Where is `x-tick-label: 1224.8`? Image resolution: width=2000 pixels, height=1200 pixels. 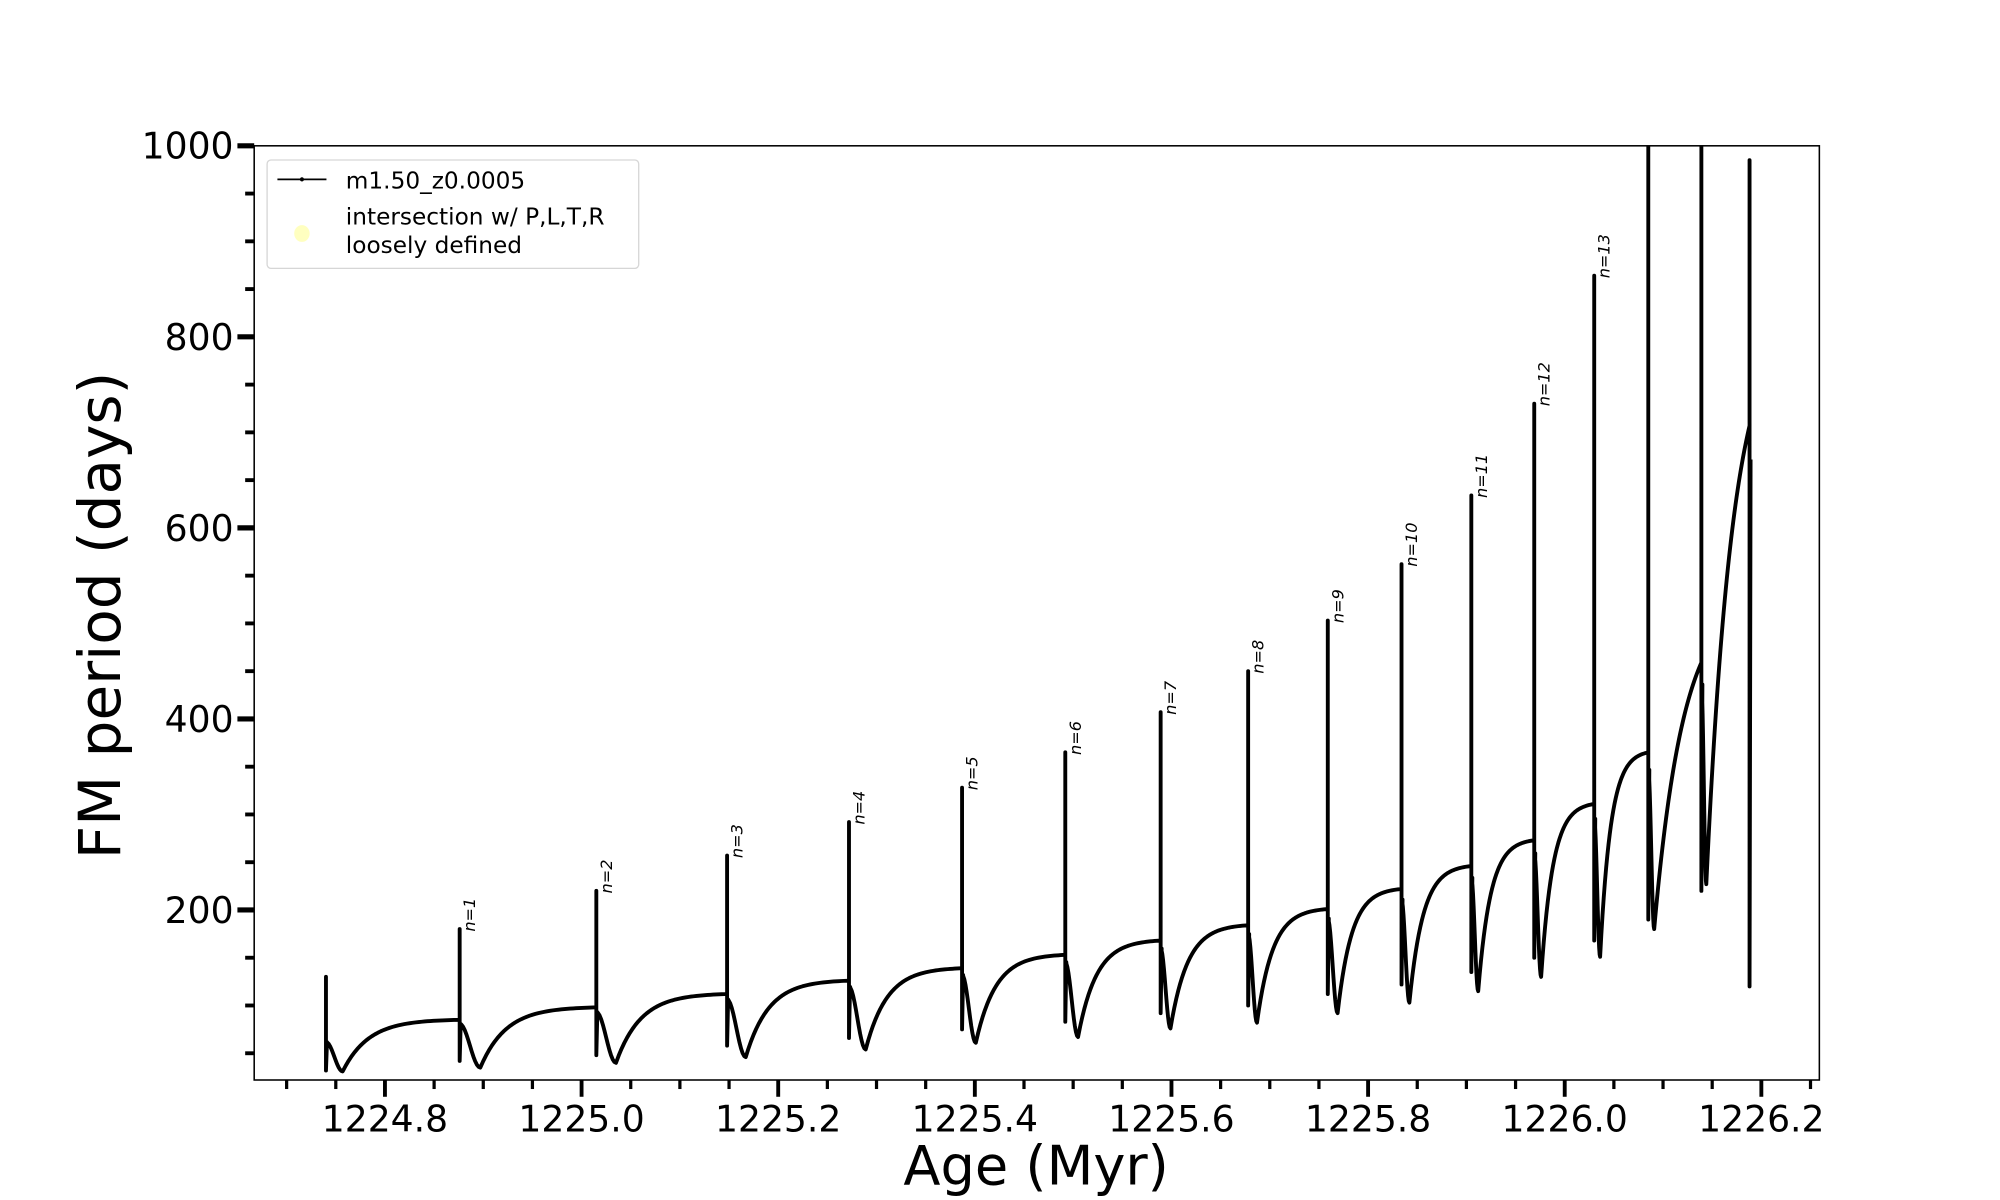
x-tick-label: 1224.8 is located at coordinates (385, 1119).